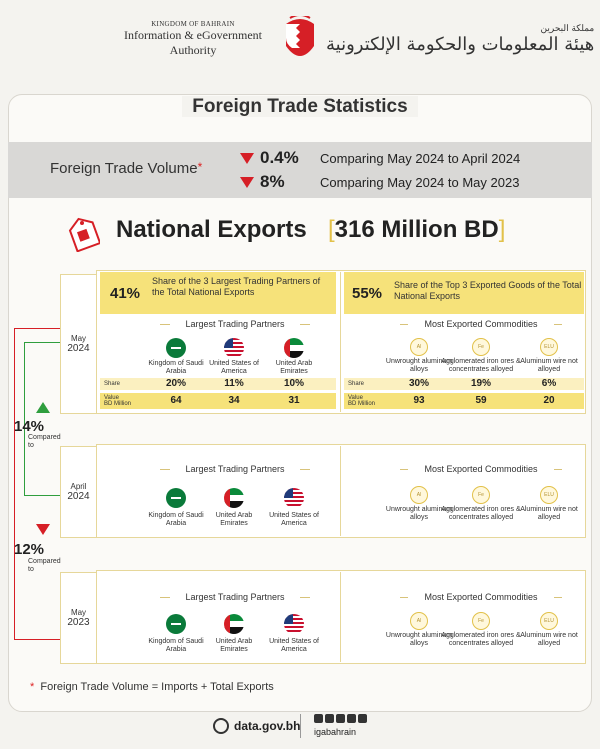 The image size is (600, 749). What do you see at coordinates (176, 400) in the screenshot?
I see `partner-bd-value: 64` at bounding box center [176, 400].